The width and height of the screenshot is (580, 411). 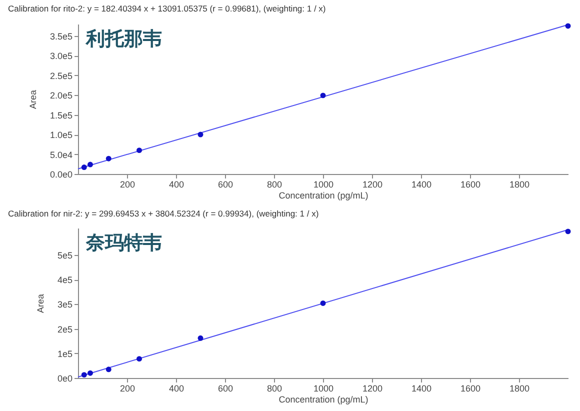 I want to click on annotation: 利托那韦, so click(x=123, y=39).